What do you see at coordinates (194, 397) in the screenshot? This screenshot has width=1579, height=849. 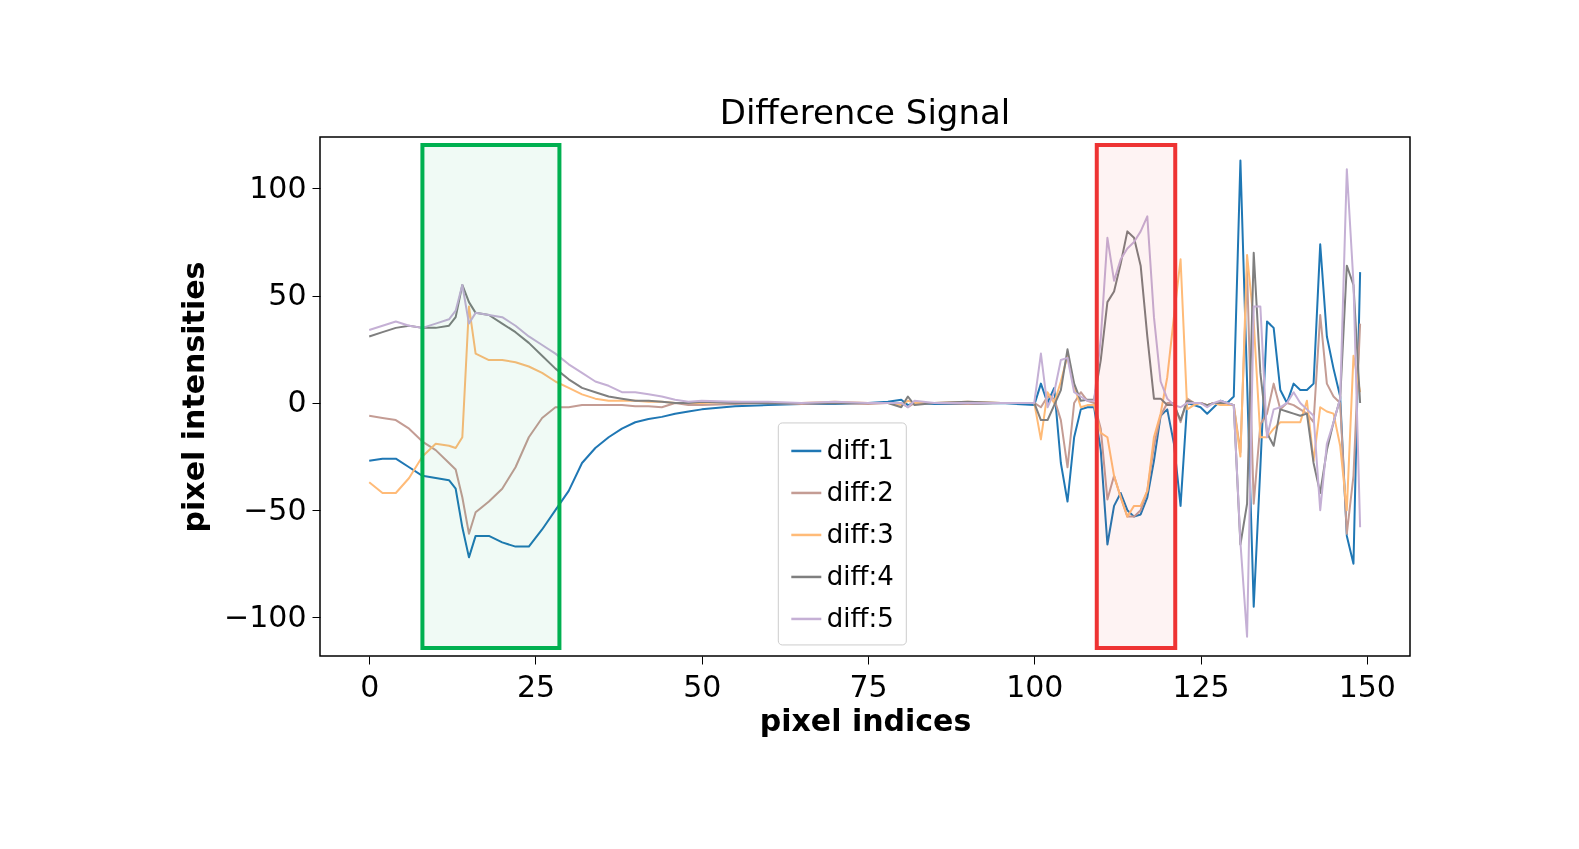 I see `y-axis-title: pixel intensities` at bounding box center [194, 397].